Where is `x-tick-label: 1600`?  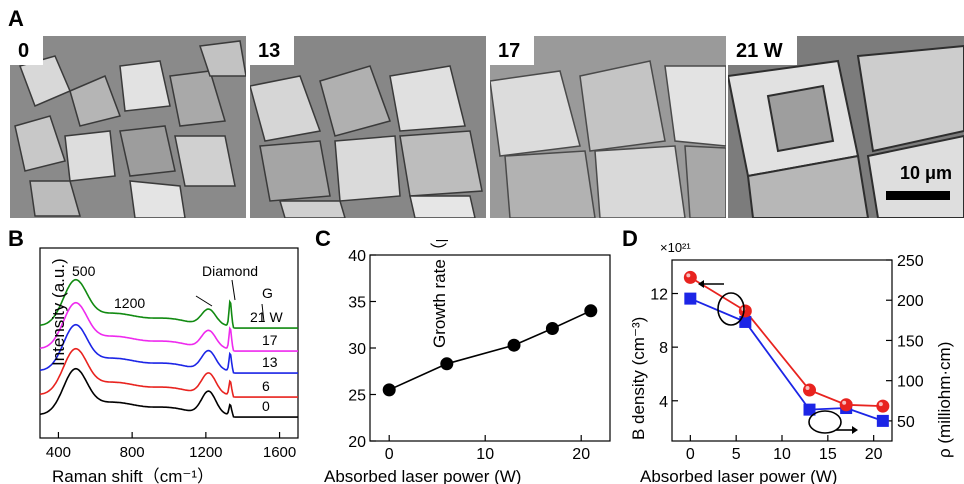 x-tick-label: 1600 is located at coordinates (279, 452).